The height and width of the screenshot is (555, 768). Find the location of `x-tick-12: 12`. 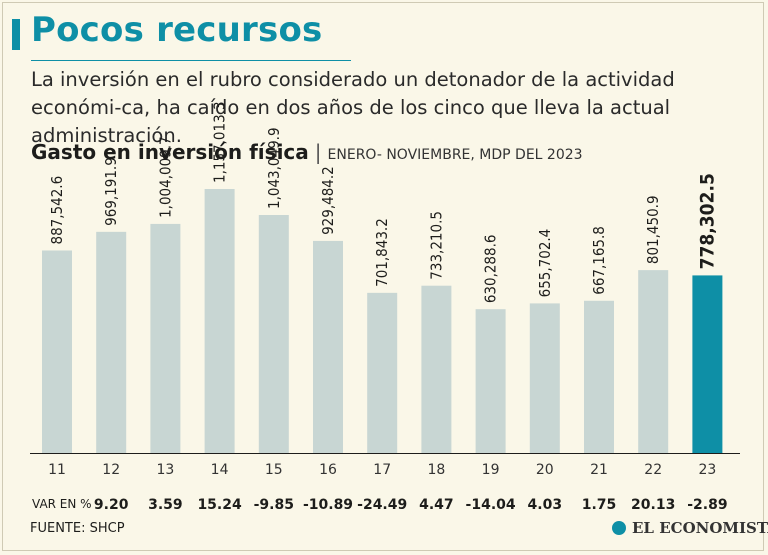

x-tick-12: 12 is located at coordinates (111, 470).